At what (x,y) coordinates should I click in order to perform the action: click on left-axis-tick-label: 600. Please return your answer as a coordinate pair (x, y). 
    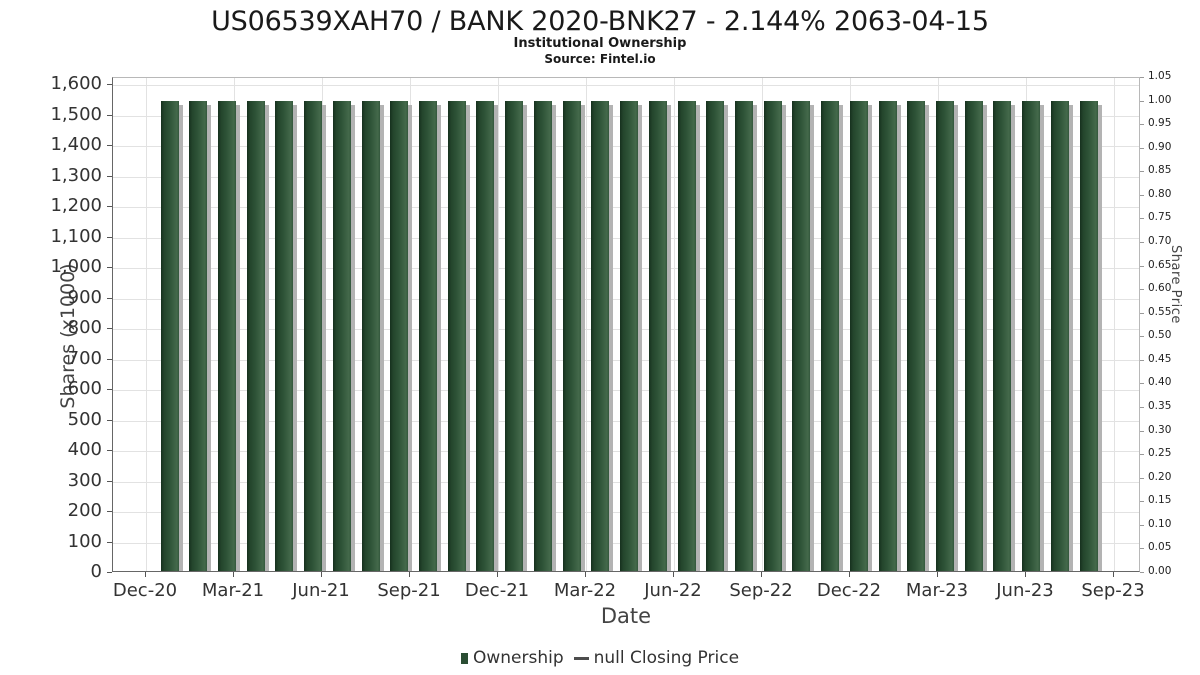
    Looking at the image, I should click on (84, 388).